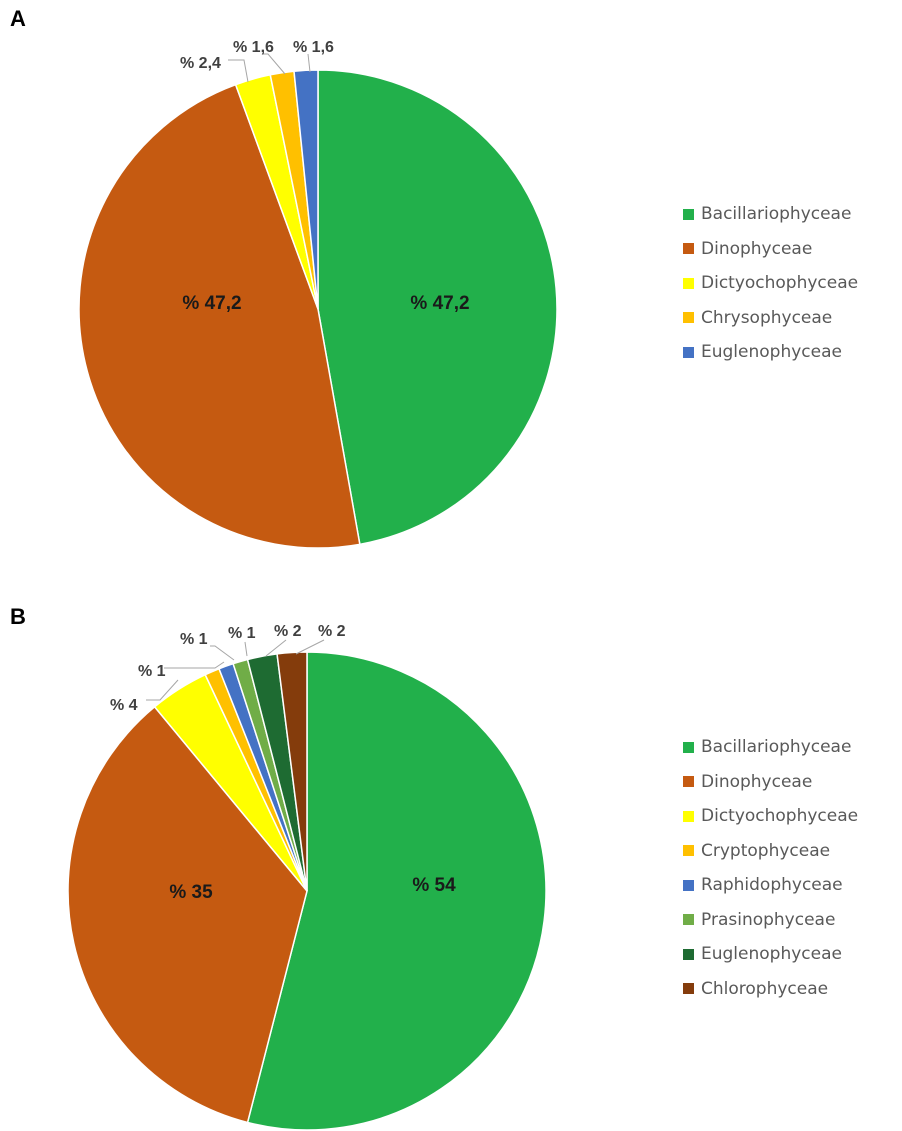 This screenshot has height=1131, width=902. I want to click on panel-letter-b: B, so click(18, 616).